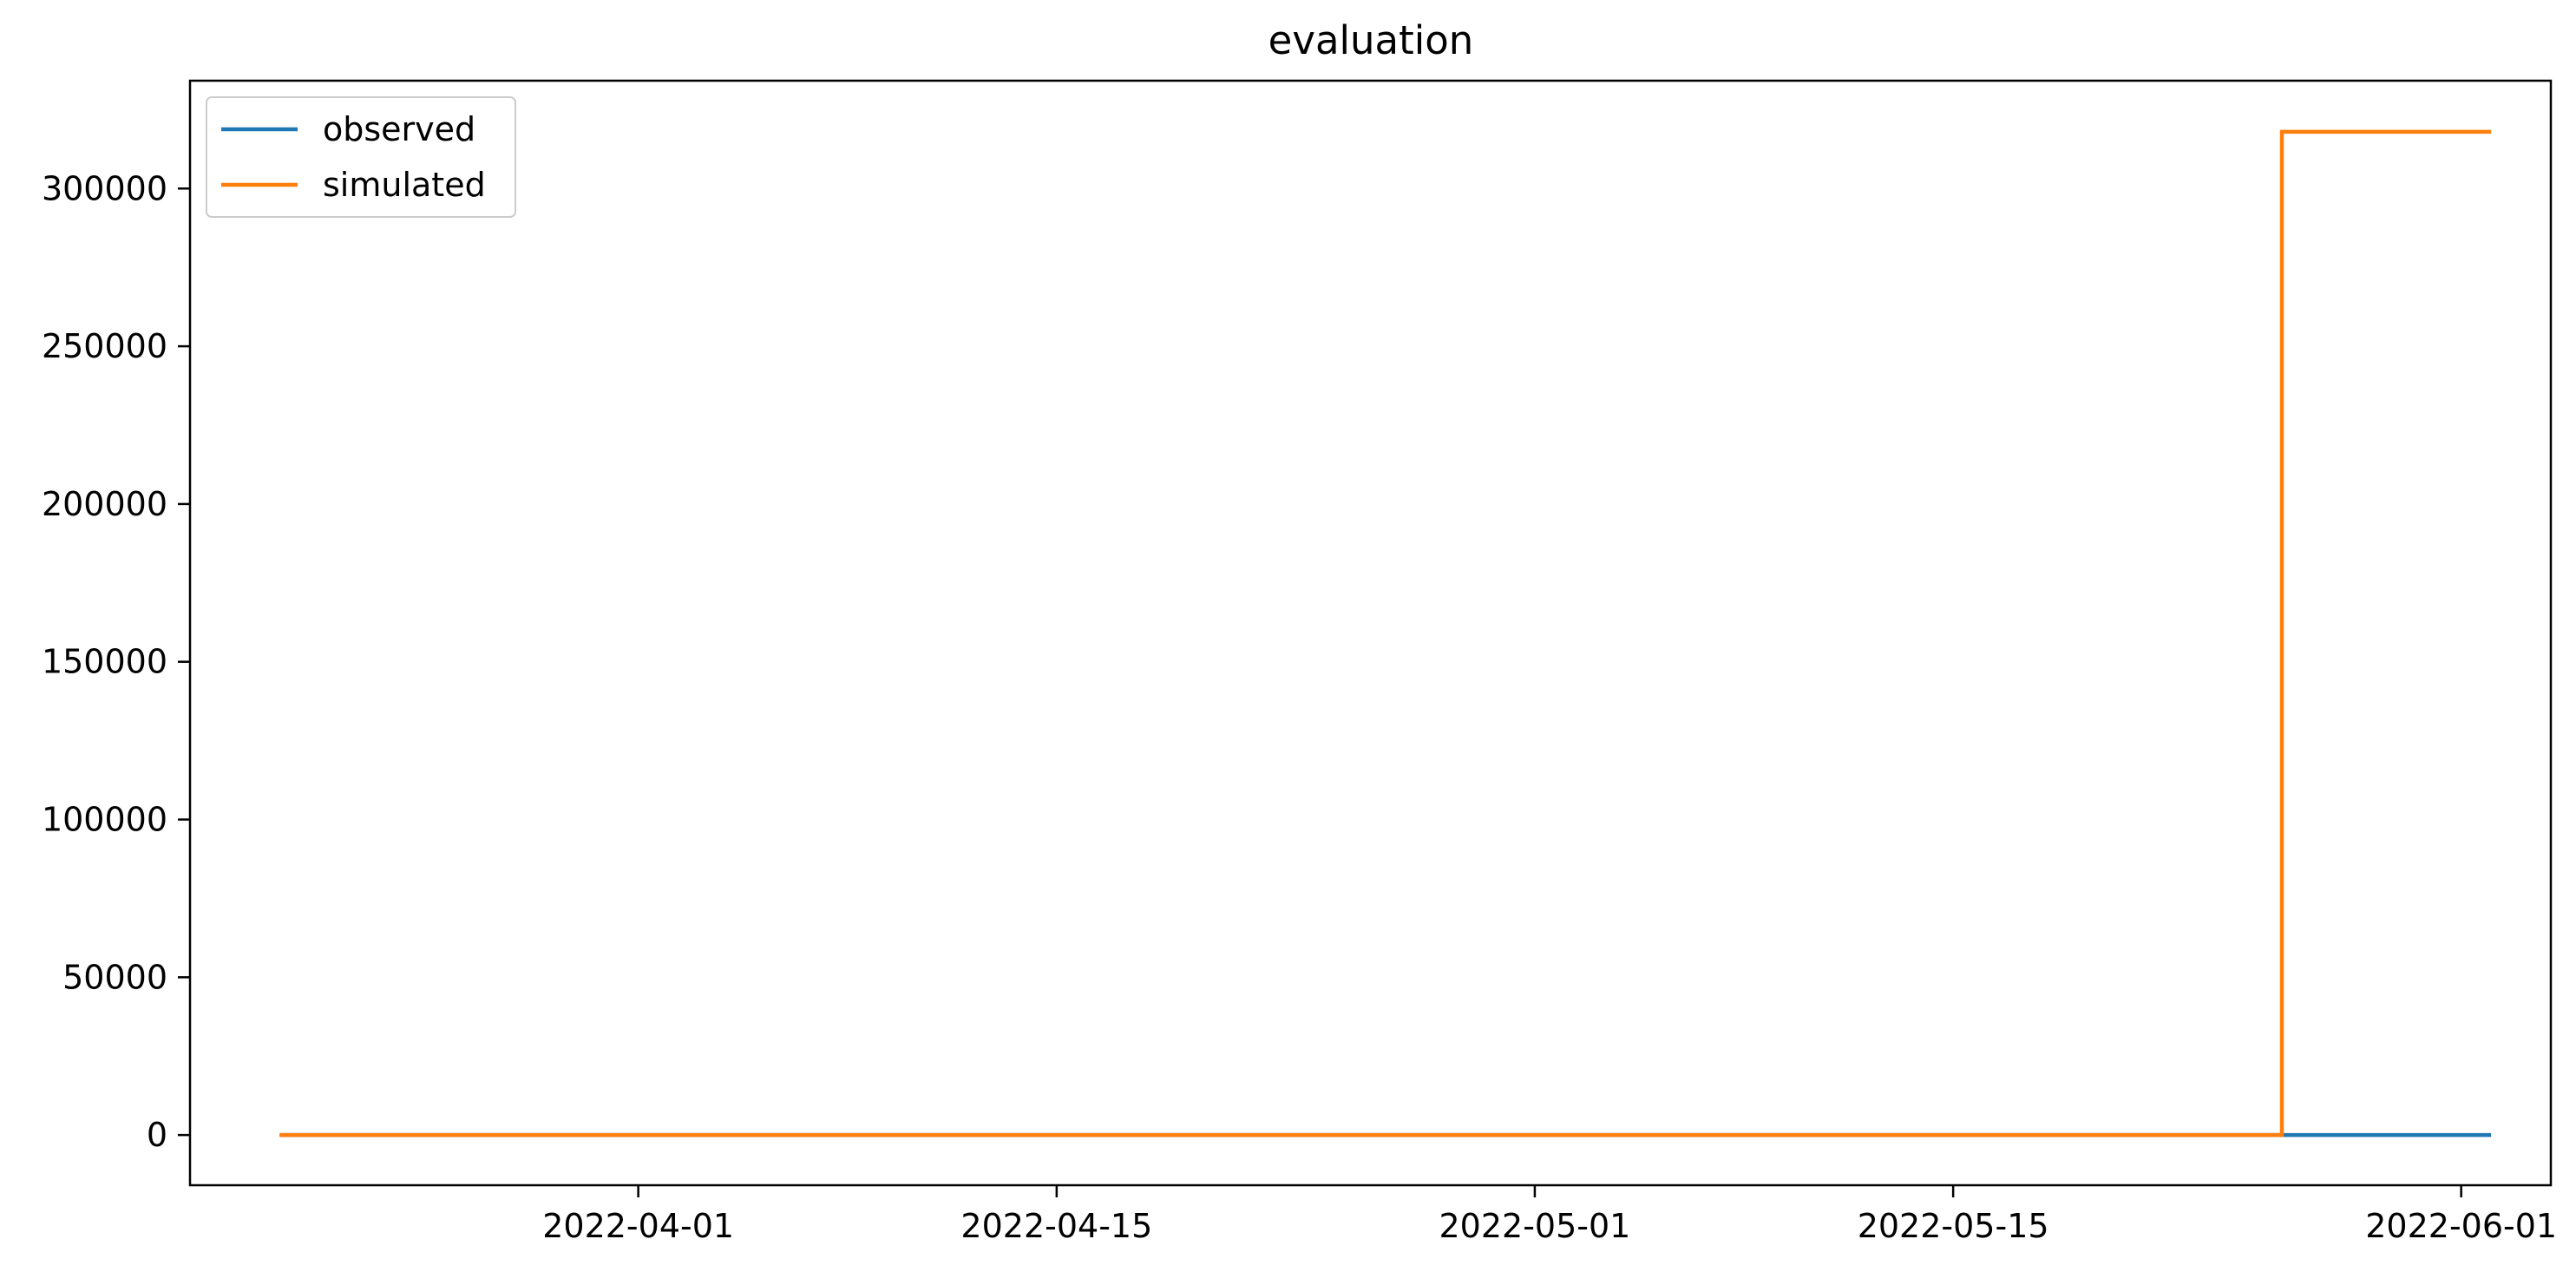  What do you see at coordinates (157, 1135) in the screenshot?
I see `y-tick-label: 0` at bounding box center [157, 1135].